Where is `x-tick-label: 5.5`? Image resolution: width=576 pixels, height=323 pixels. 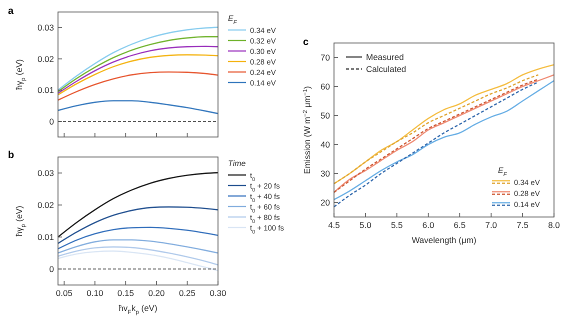 x-tick-label: 5.5 is located at coordinates (397, 225).